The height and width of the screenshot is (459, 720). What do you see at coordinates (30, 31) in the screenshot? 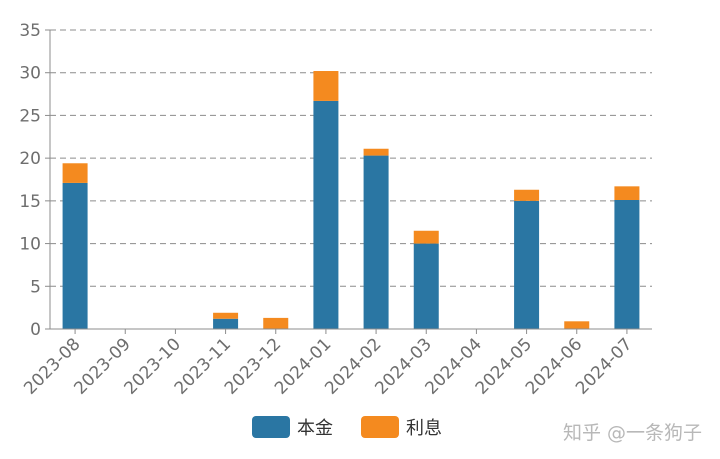
I see `y-tick-label: 35` at bounding box center [30, 31].